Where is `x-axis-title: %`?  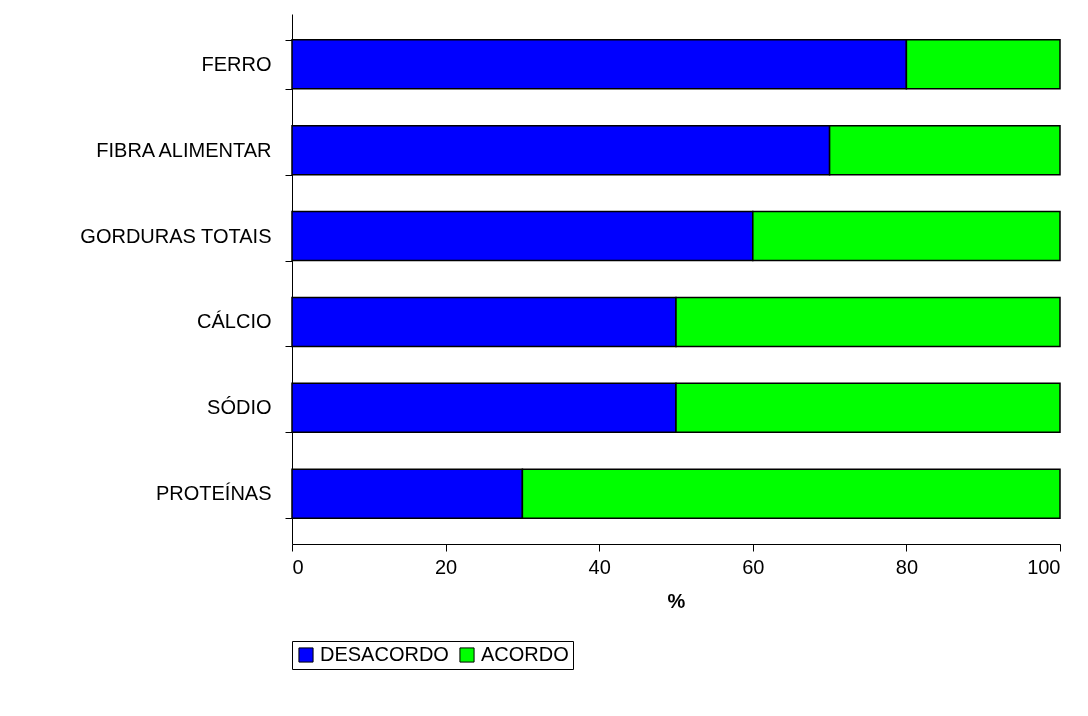
x-axis-title: % is located at coordinates (676, 600).